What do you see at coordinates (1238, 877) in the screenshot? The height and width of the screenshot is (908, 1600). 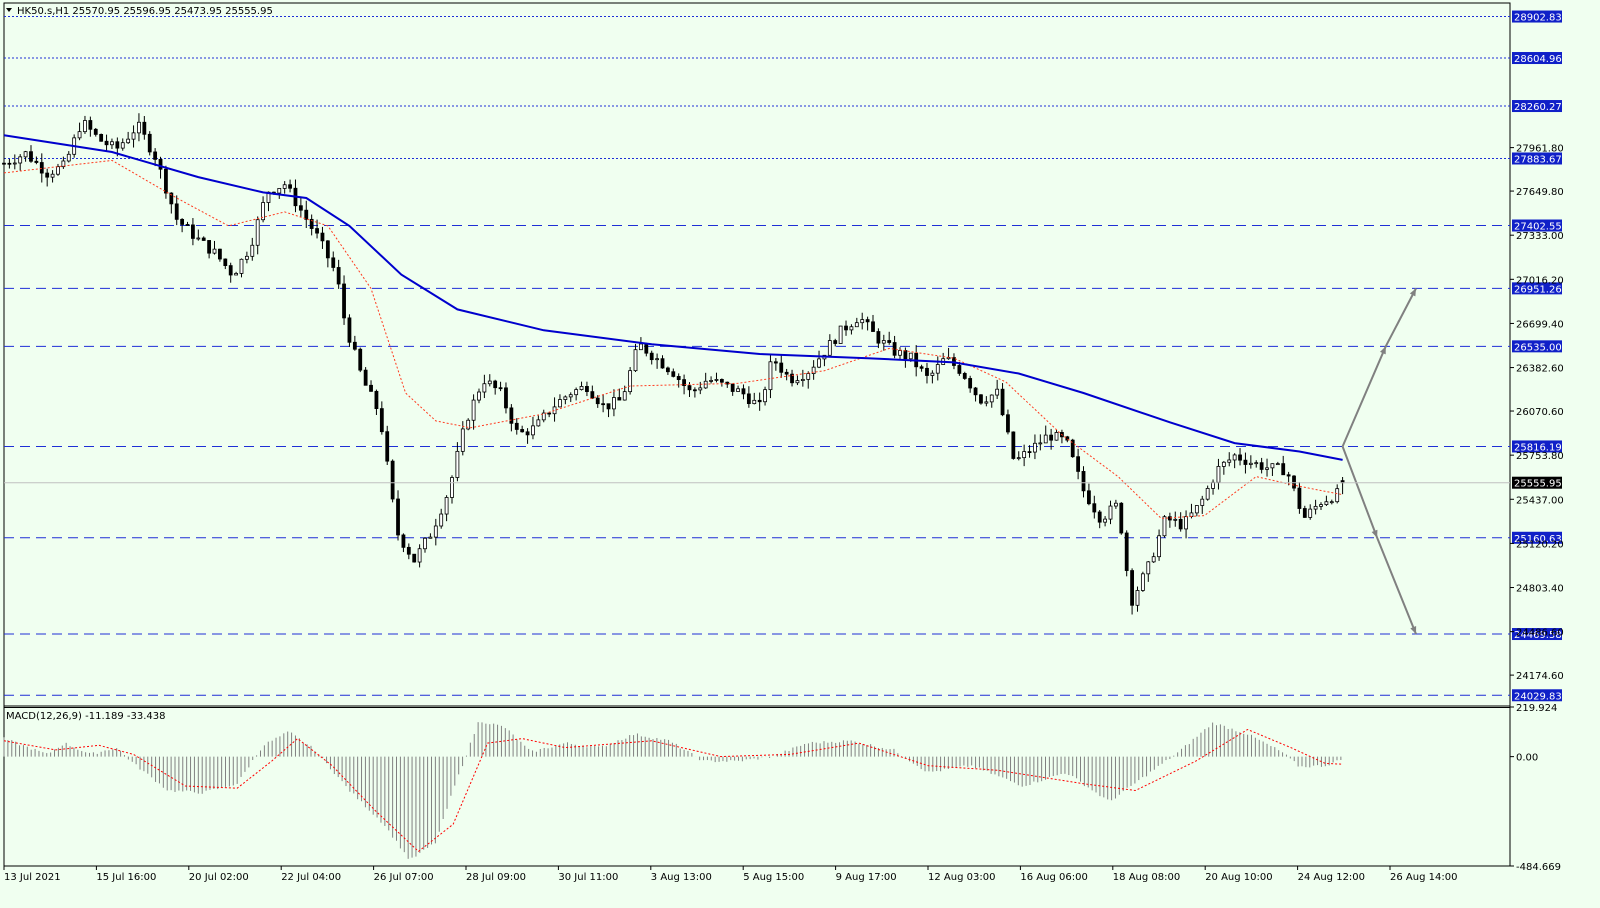 I see `time-tick-label: 20 Aug 10:00` at bounding box center [1238, 877].